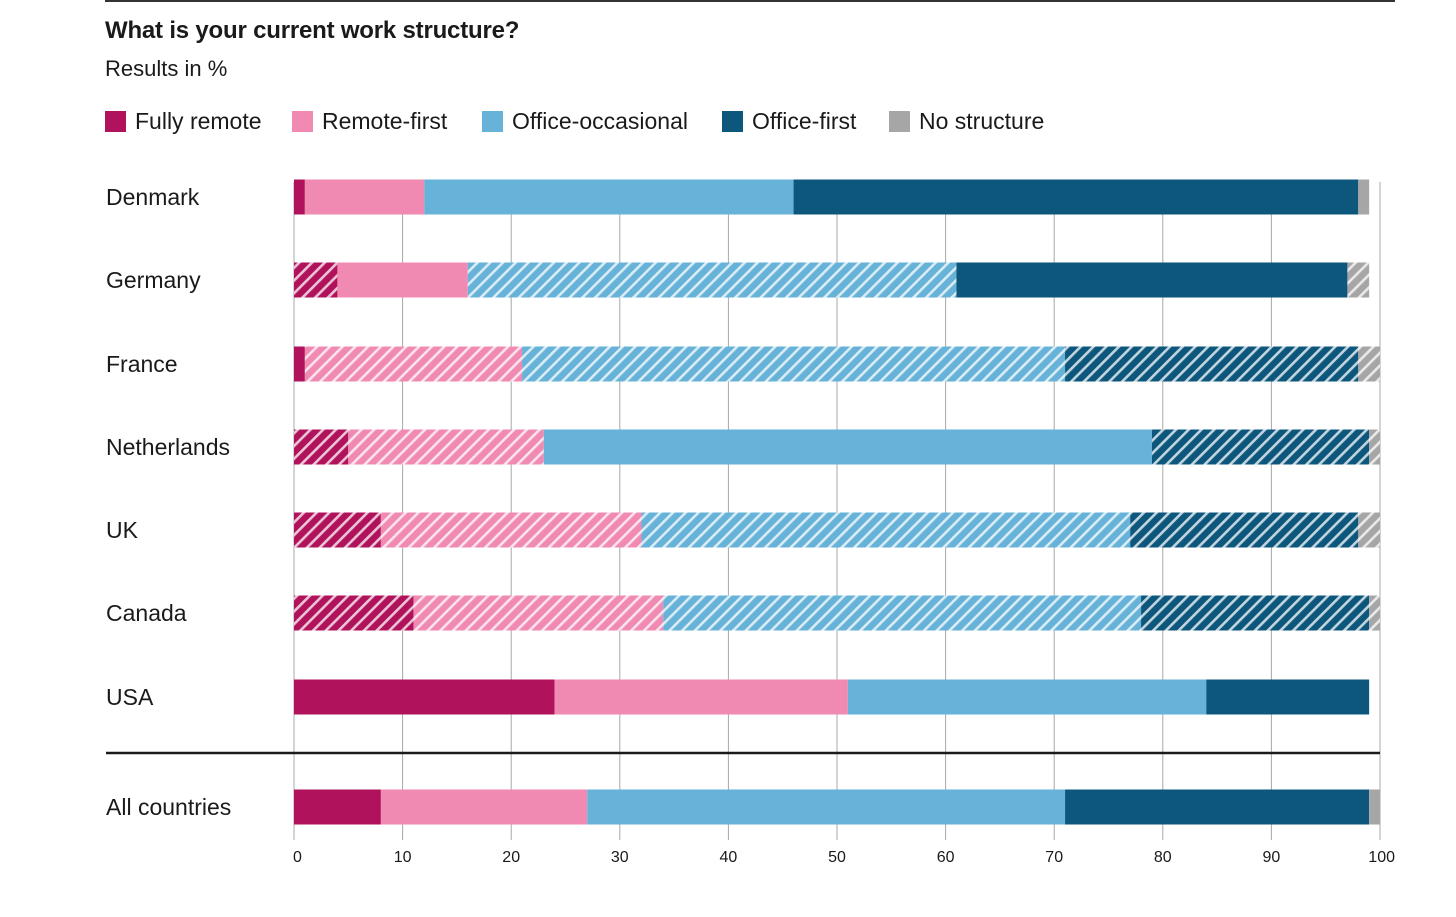 This screenshot has width=1456, height=917. What do you see at coordinates (403, 857) in the screenshot?
I see `x-tick-label: 10` at bounding box center [403, 857].